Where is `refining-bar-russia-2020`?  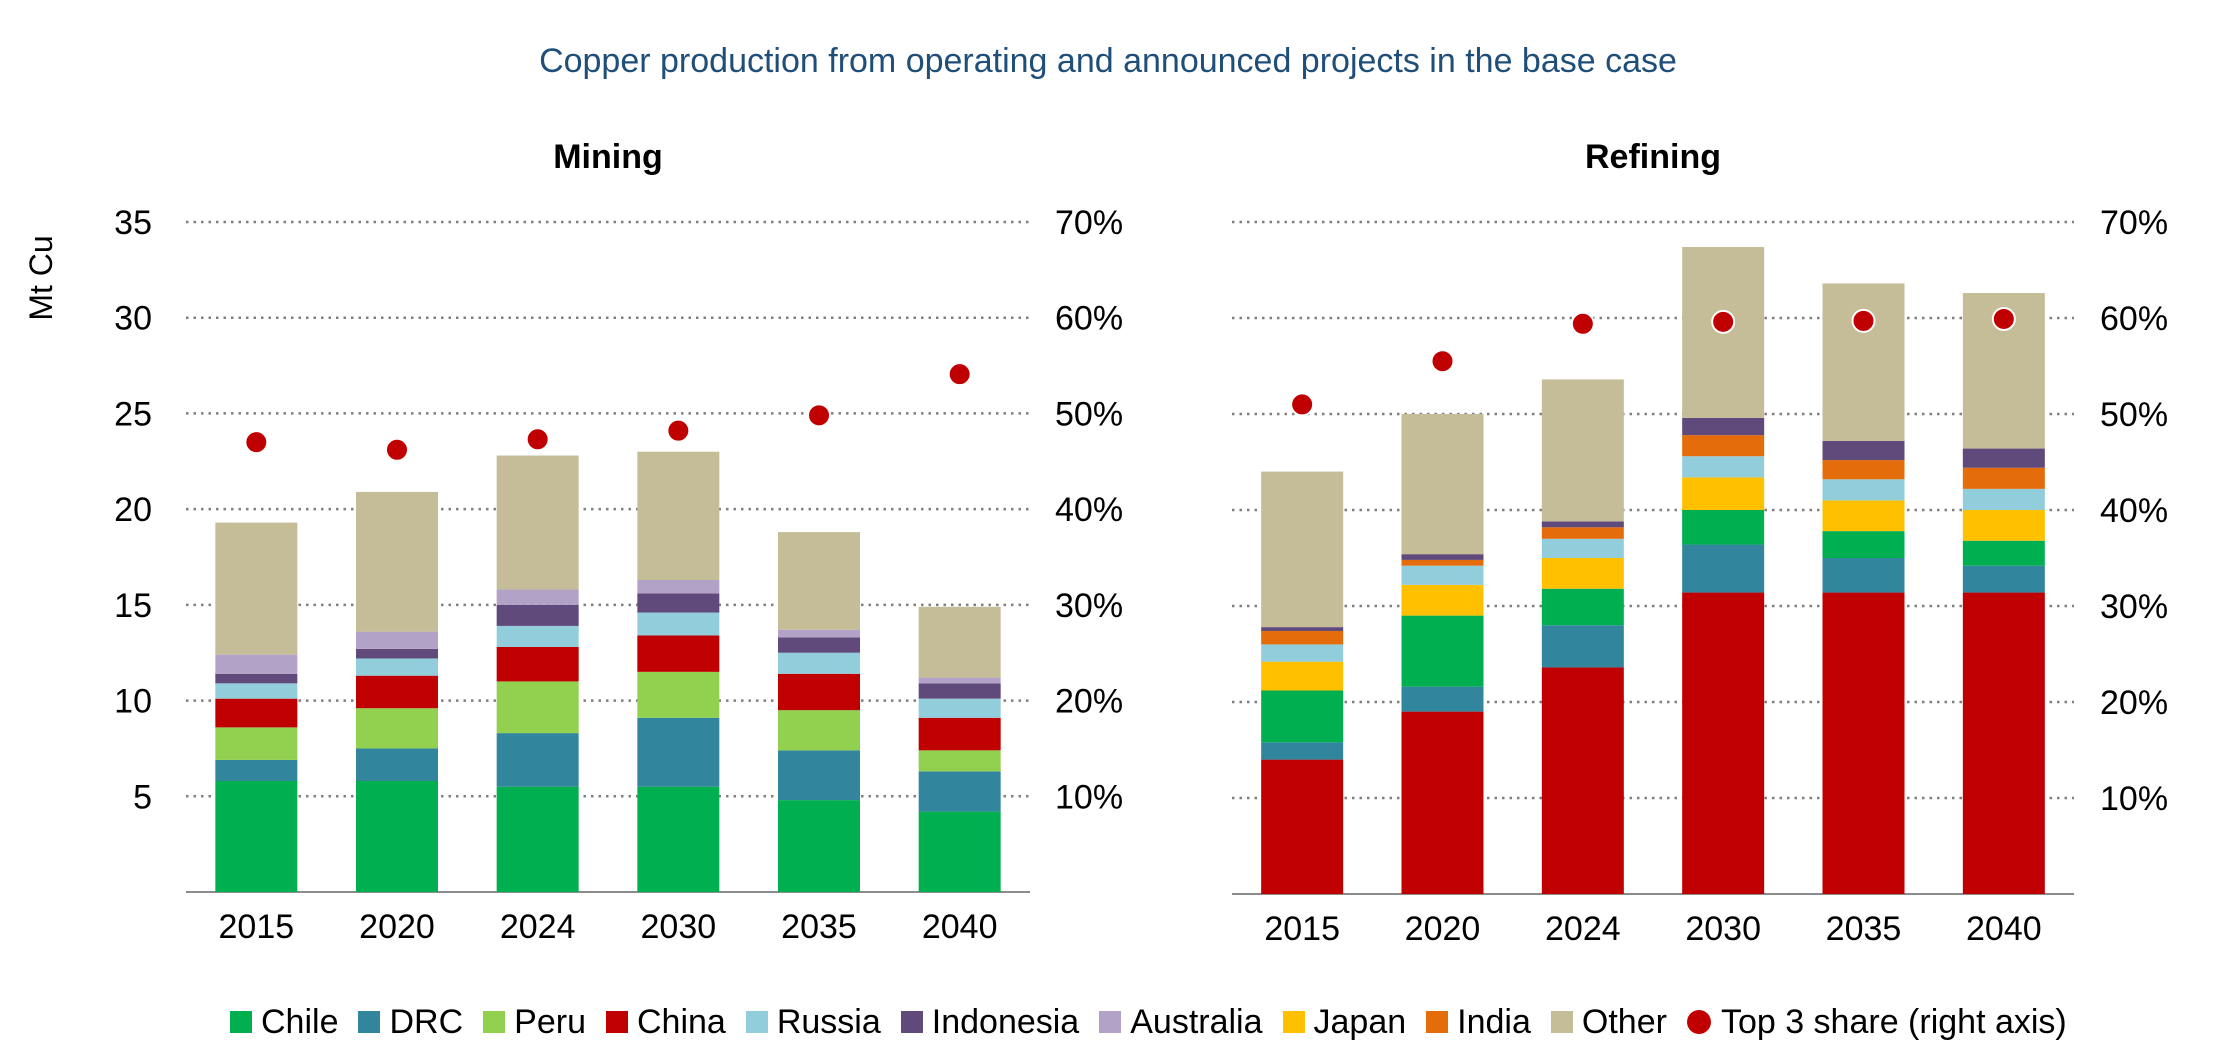
refining-bar-russia-2020 is located at coordinates (1442, 575).